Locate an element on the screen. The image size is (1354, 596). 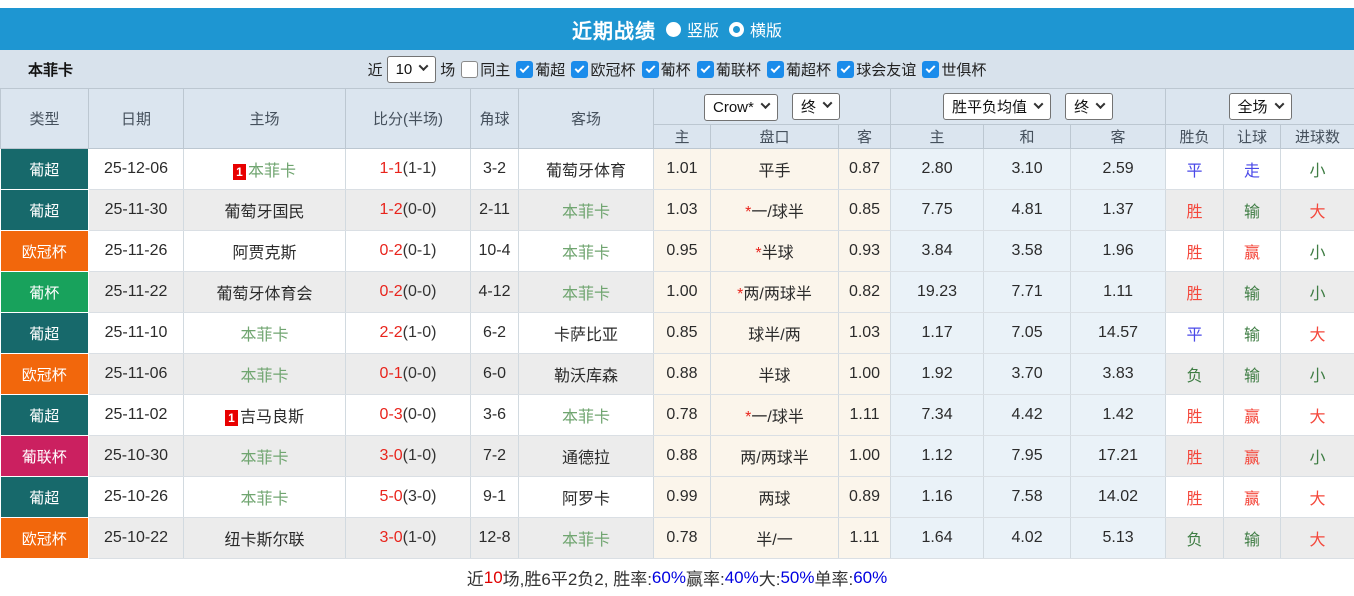
home-team-name: 葡萄牙体育会 is located at coordinates (264, 294).